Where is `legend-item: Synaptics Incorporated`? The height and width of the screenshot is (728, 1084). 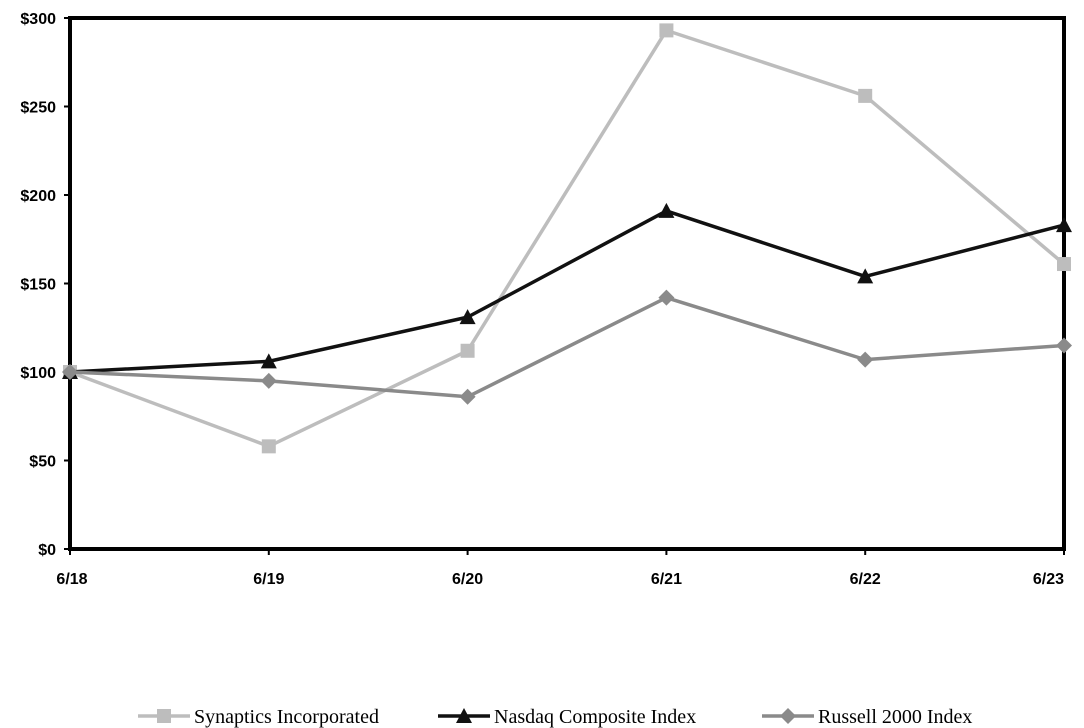
legend-item: Synaptics Incorporated is located at coordinates (258, 717).